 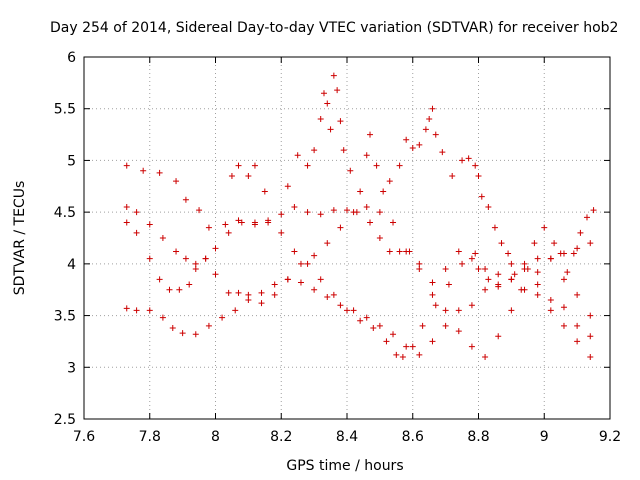 I want to click on x-tick-label: 9.2, so click(x=610, y=437).